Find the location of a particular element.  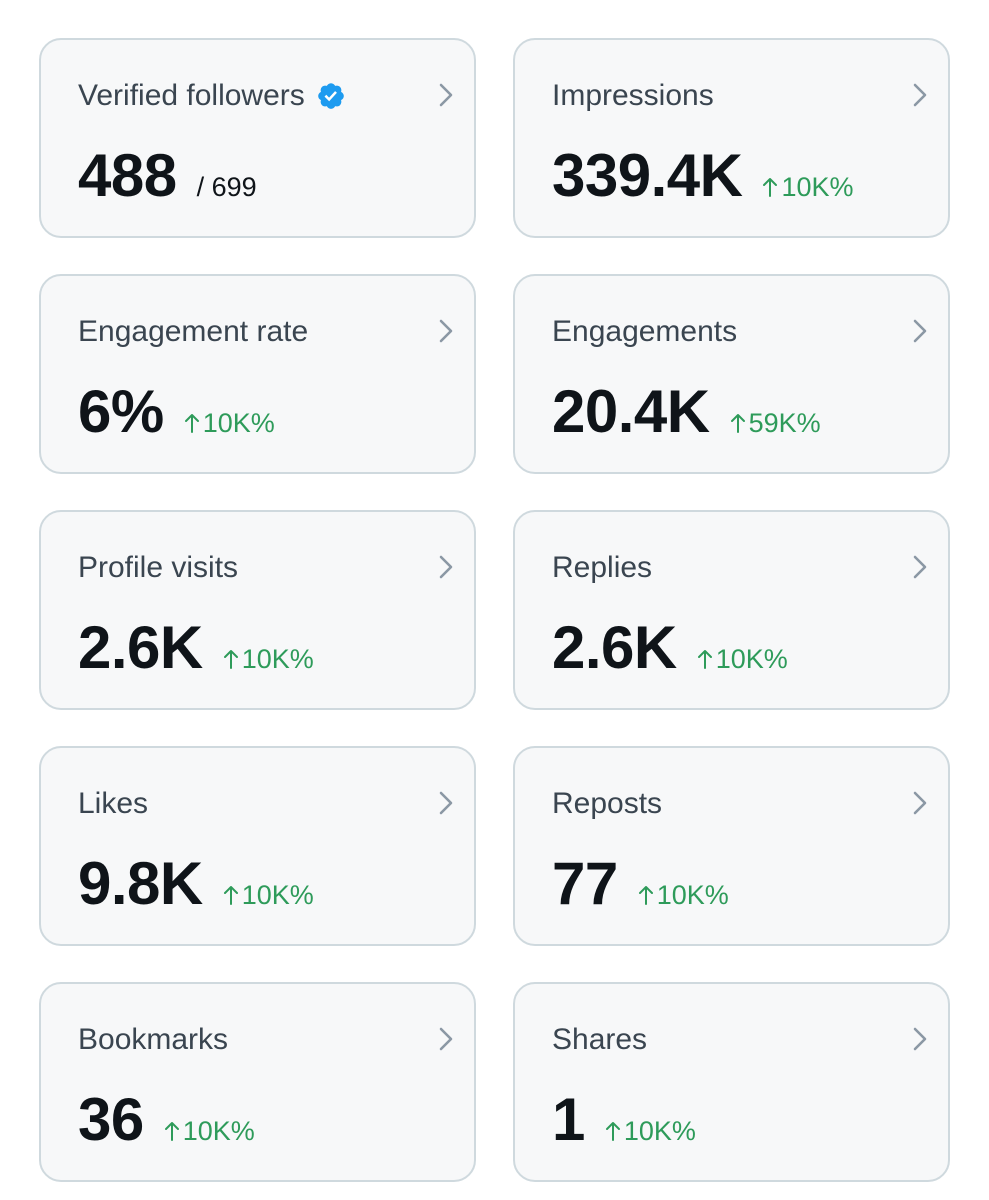

metric-card-title: Shares is located at coordinates (599, 1040).